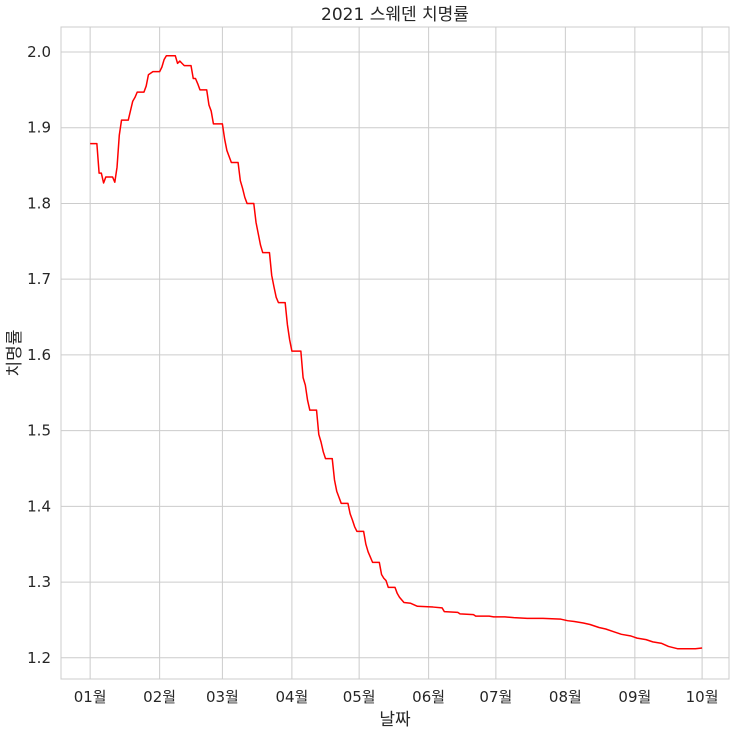 The image size is (737, 735). What do you see at coordinates (565, 697) in the screenshot?
I see `x-tick-label: 08월` at bounding box center [565, 697].